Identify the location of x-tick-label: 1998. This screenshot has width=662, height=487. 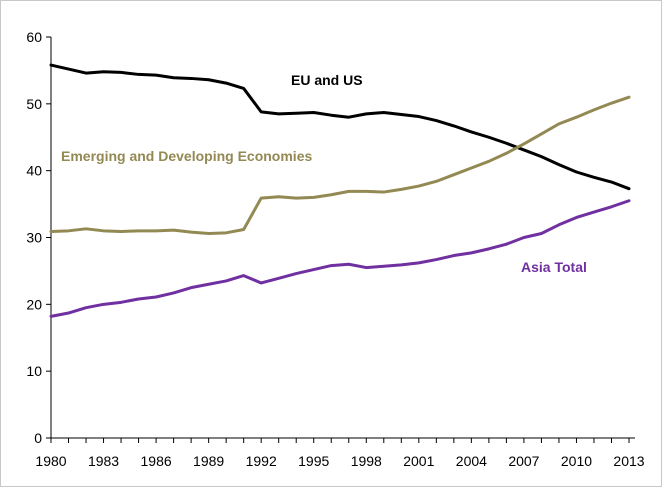
(366, 461).